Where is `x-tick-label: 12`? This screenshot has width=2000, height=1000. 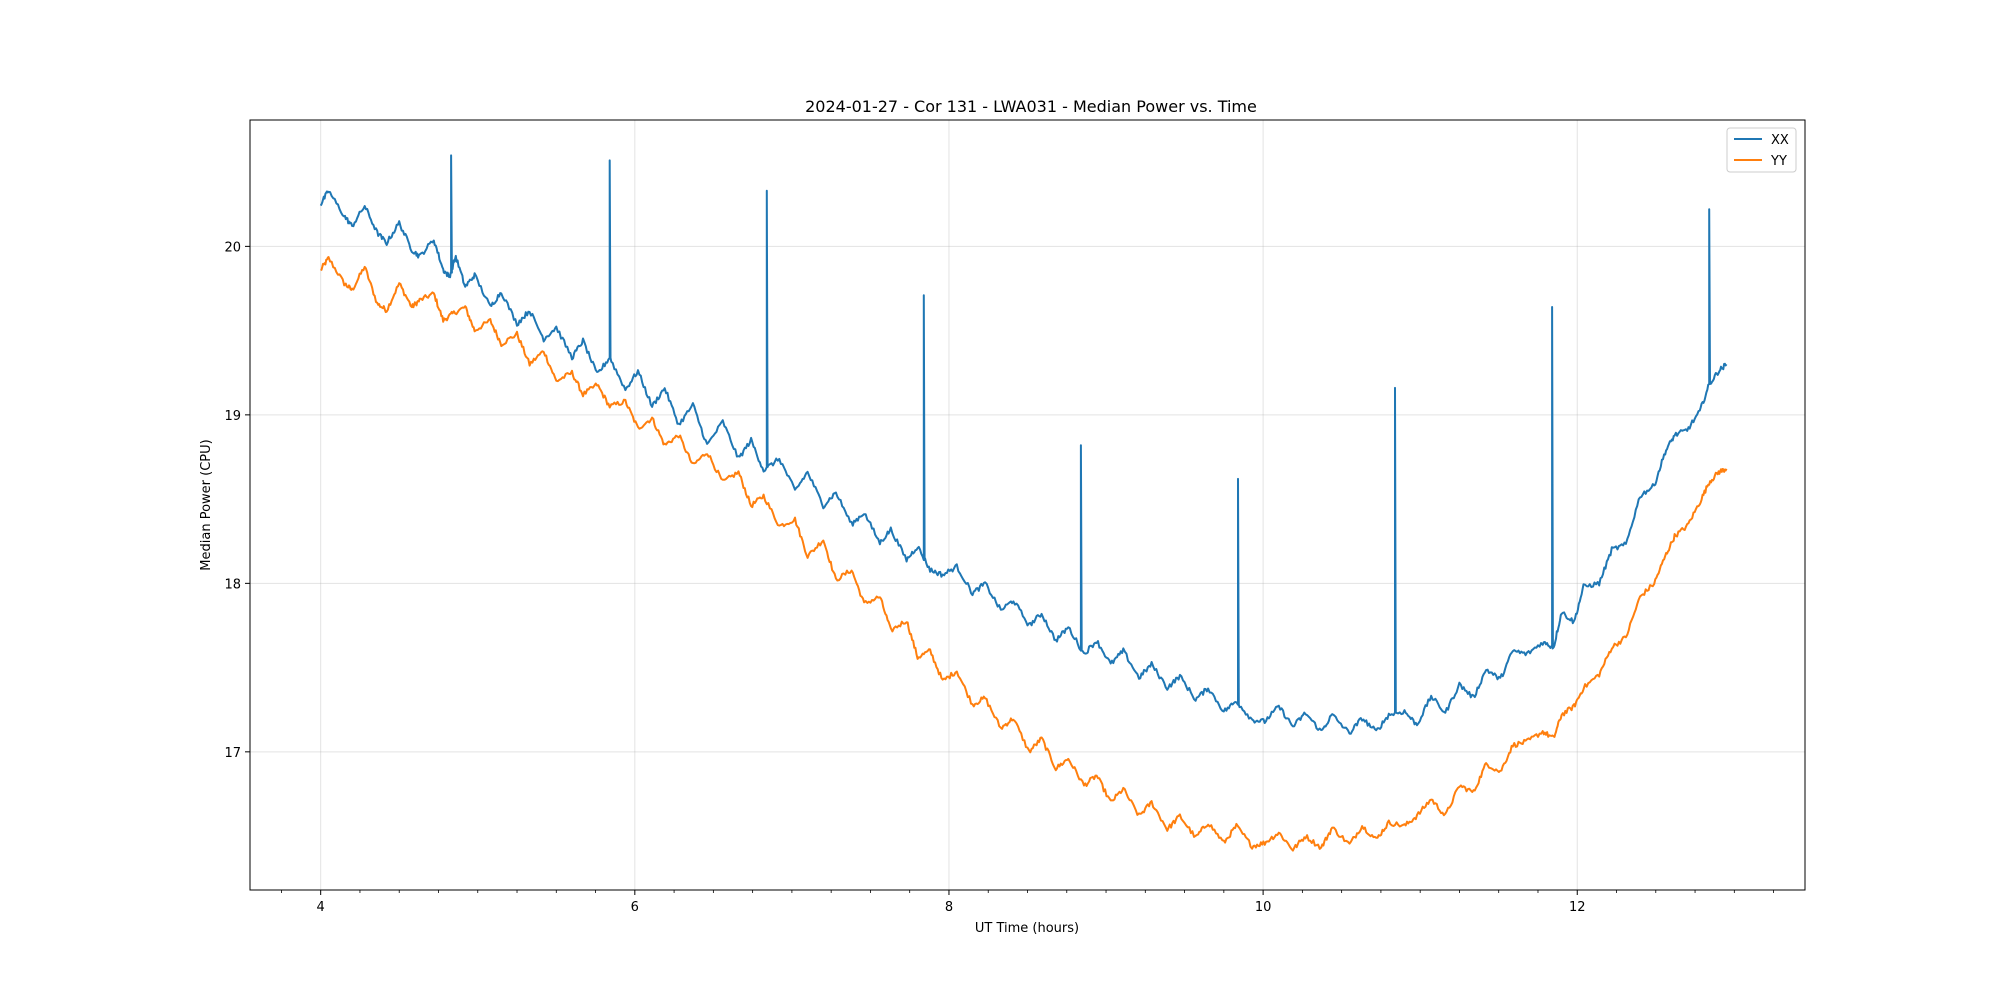 x-tick-label: 12 is located at coordinates (1577, 907).